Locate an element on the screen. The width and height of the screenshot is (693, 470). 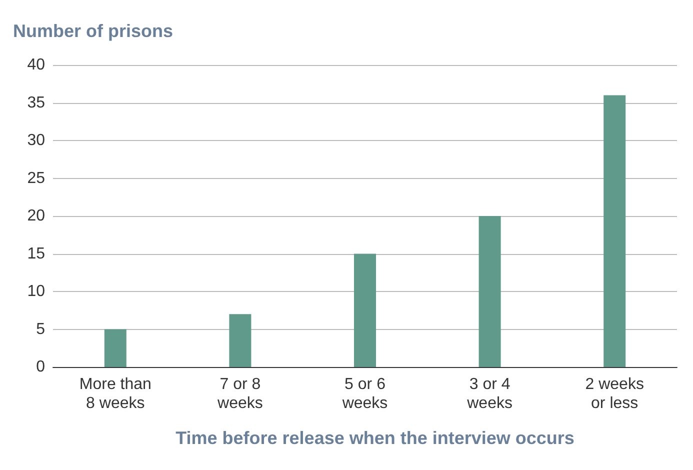
y-axis-title: Number of prisons is located at coordinates (93, 31).